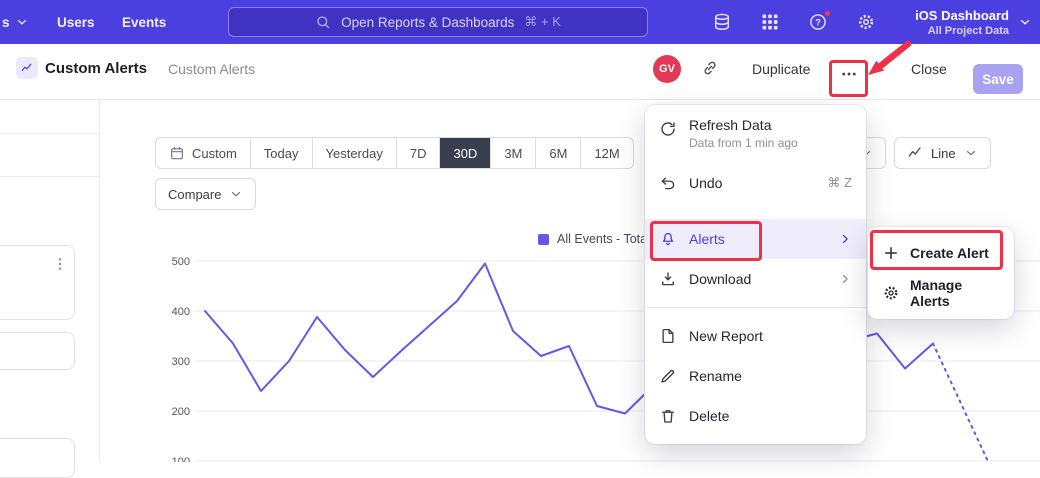 The image size is (1040, 478). I want to click on nav-item-partial-label: s, so click(6, 22).